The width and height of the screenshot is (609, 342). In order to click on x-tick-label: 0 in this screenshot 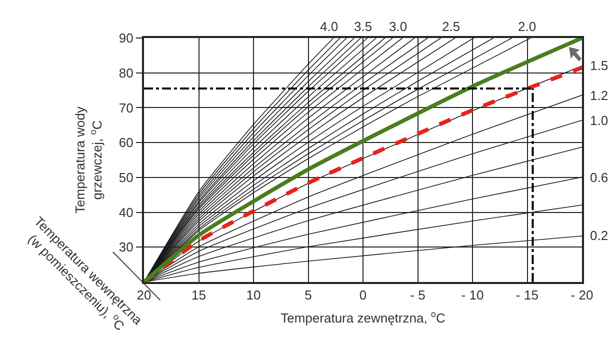, I will do `click(363, 295)`.